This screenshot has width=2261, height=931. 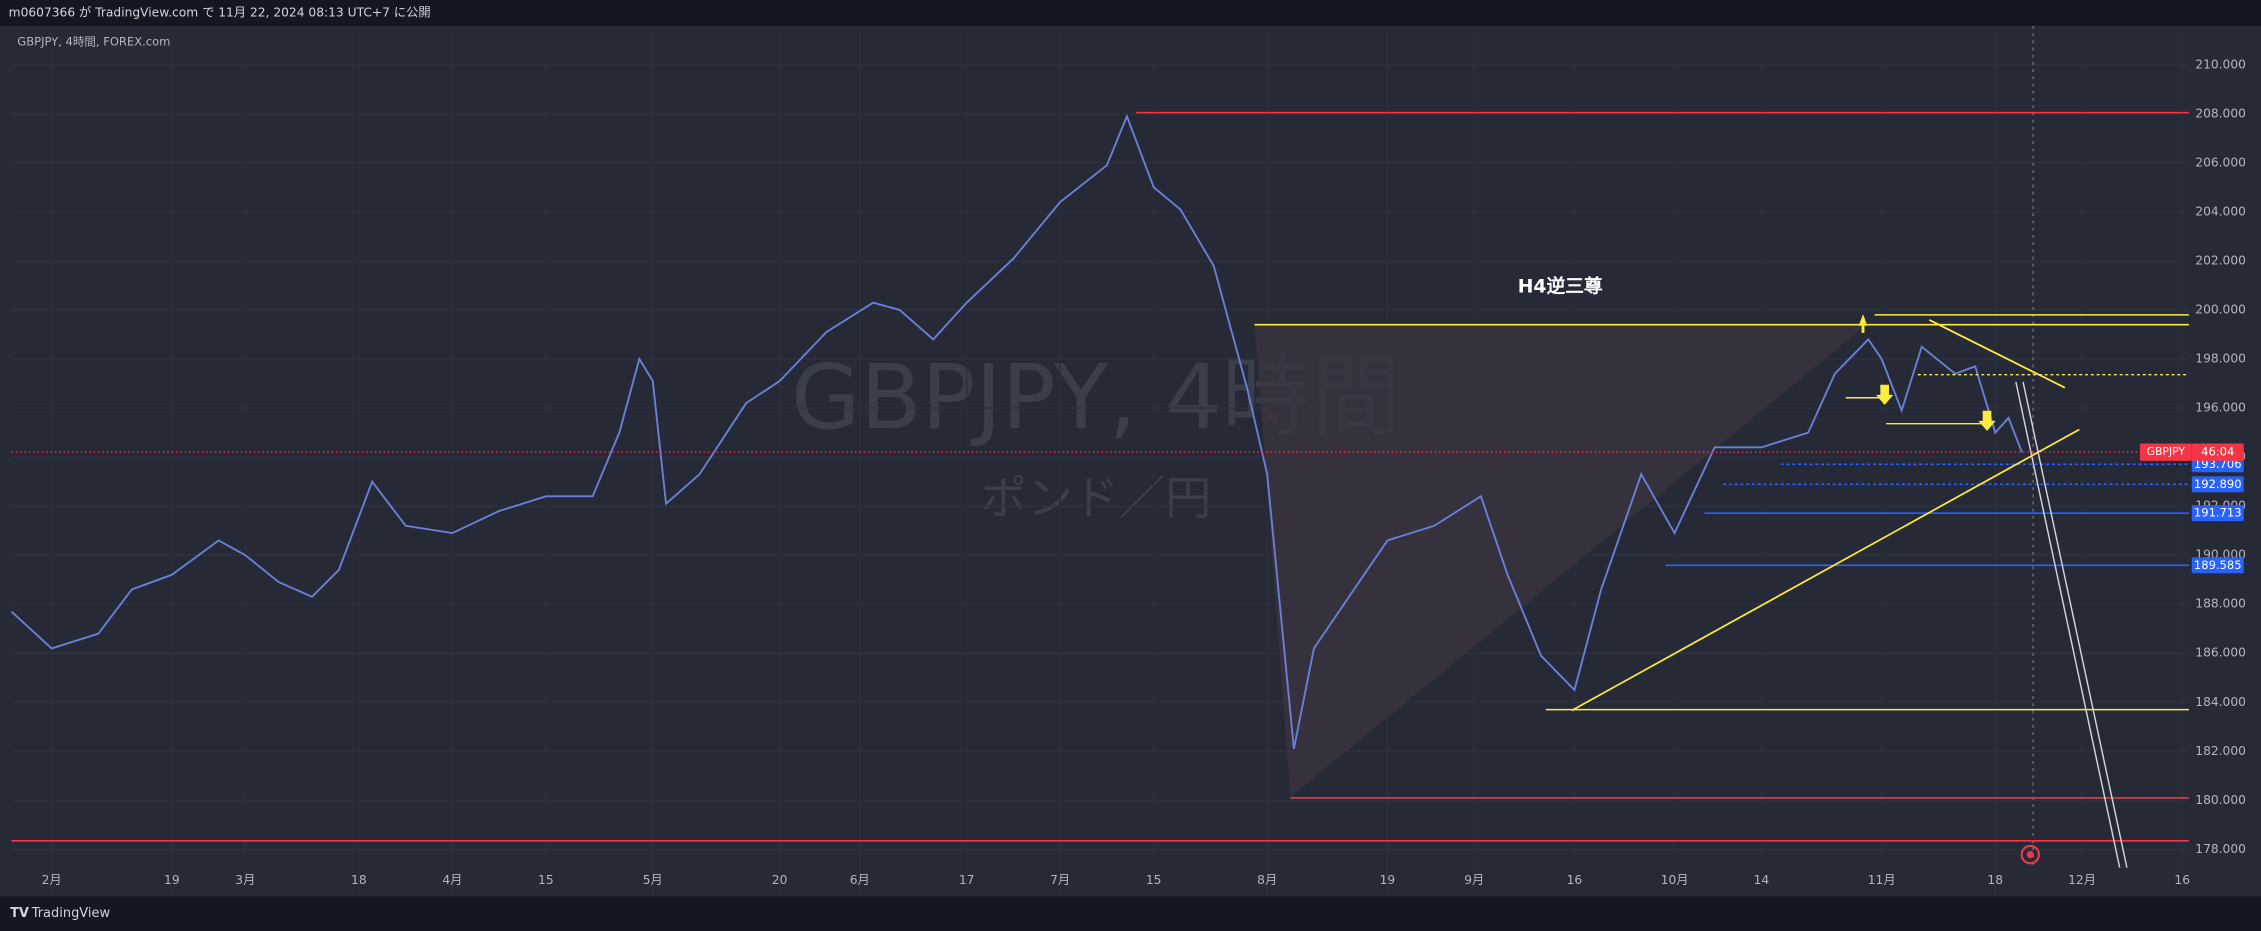 I want to click on replay-marker, so click(x=2030, y=854).